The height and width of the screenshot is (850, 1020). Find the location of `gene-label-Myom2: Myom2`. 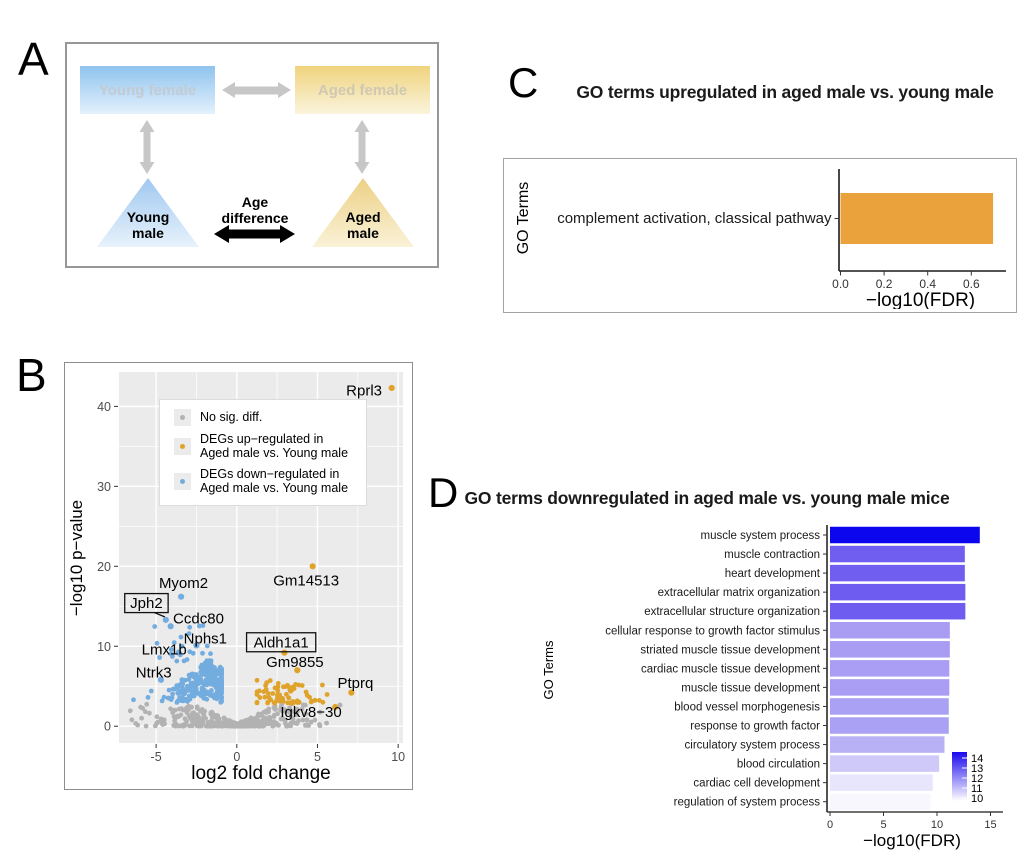

gene-label-Myom2: Myom2 is located at coordinates (183, 583).